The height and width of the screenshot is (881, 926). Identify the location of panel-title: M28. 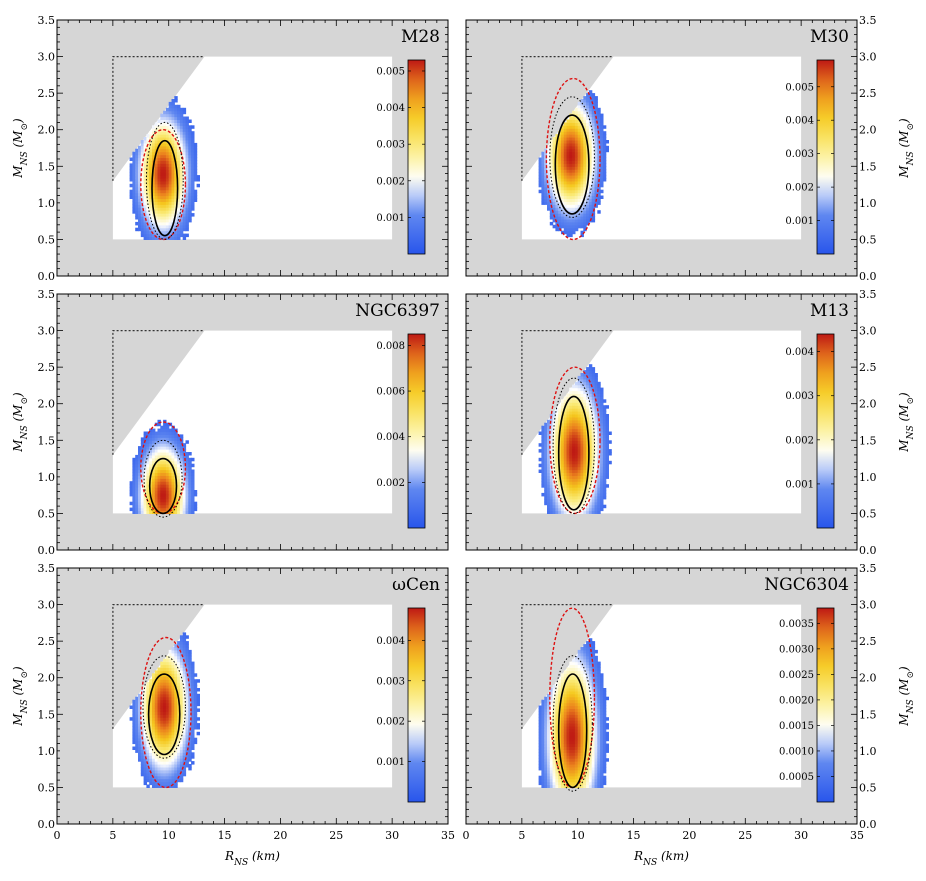
(420, 37).